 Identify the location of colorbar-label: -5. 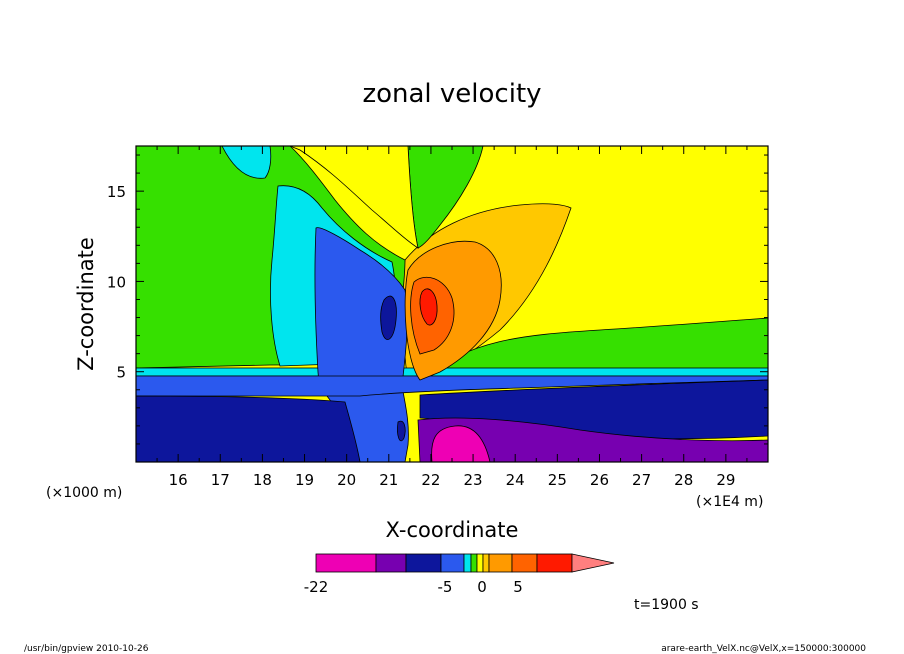
(445, 587).